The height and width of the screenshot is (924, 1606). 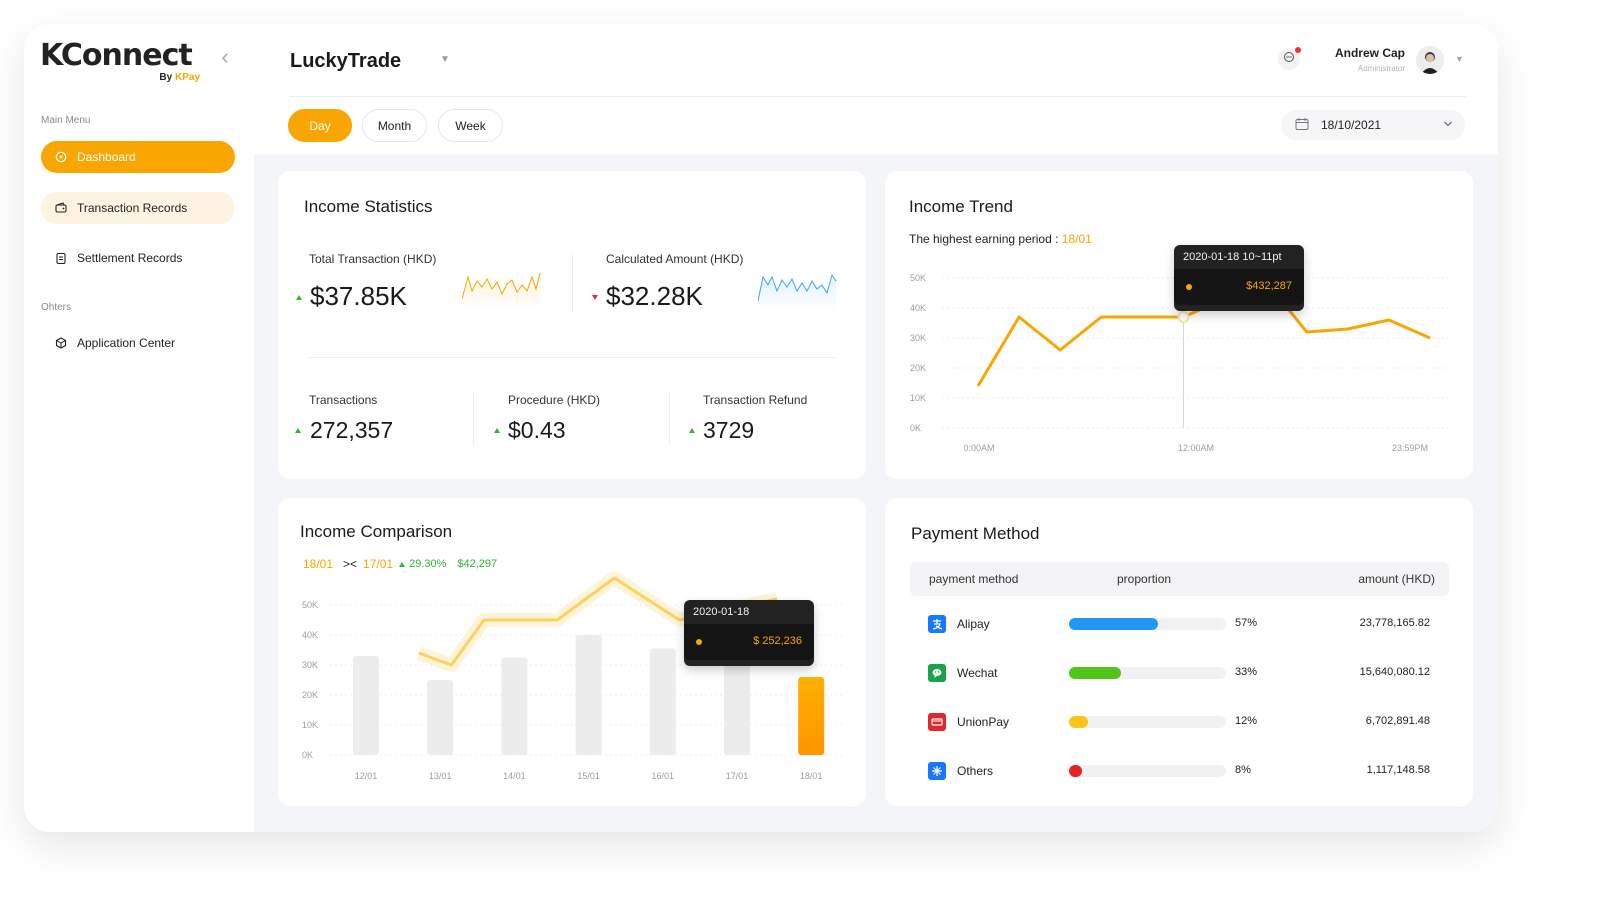 I want to click on column-header: payment method, so click(x=974, y=579).